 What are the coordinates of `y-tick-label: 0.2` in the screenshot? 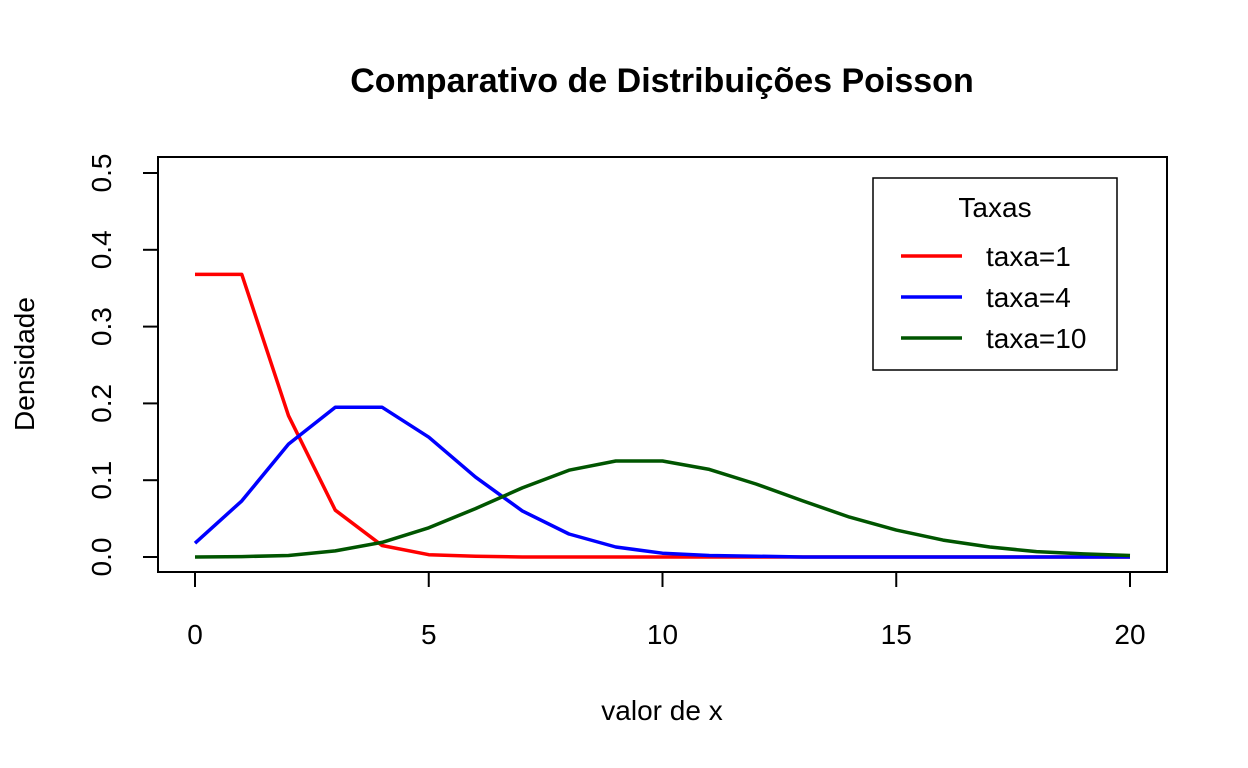 It's located at (101, 403).